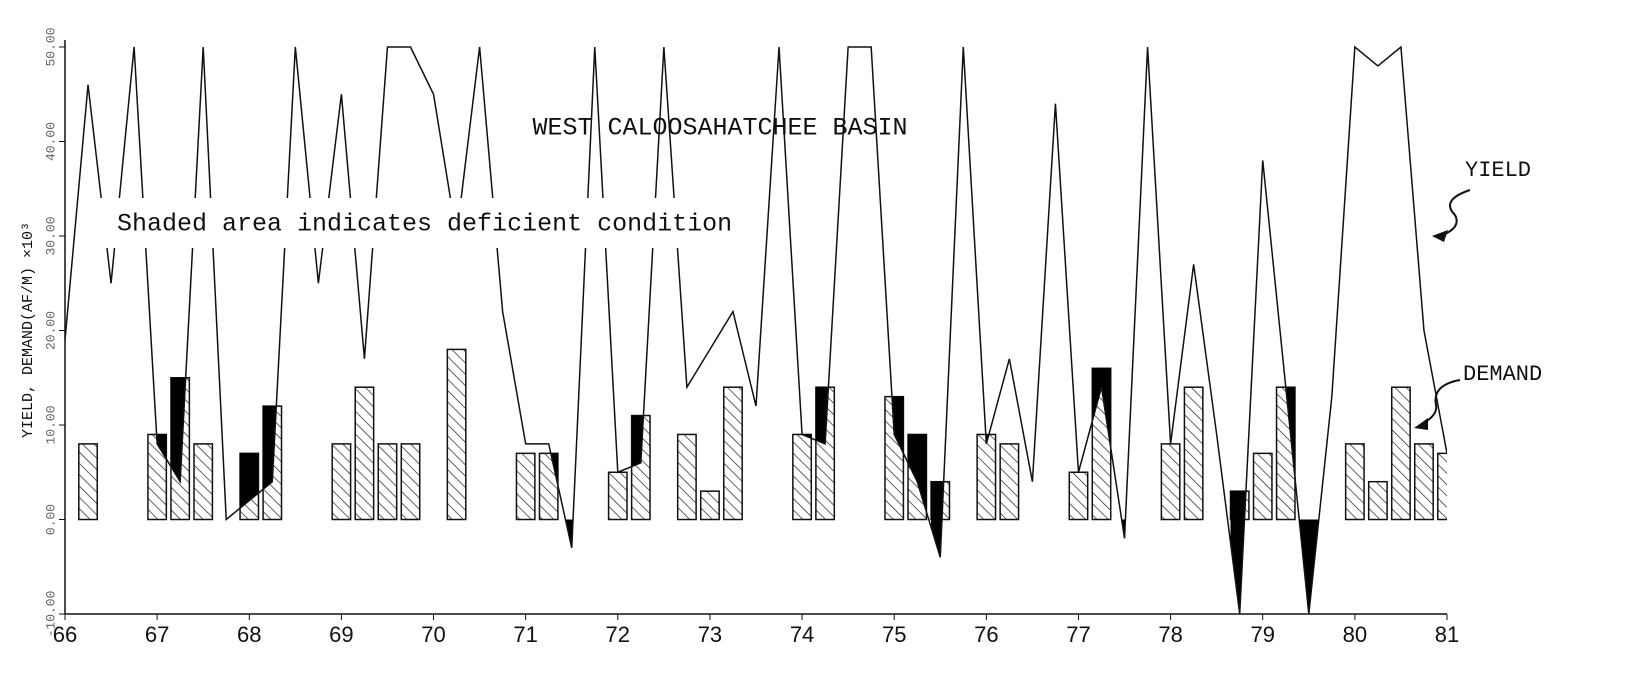 This screenshot has height=686, width=1638. What do you see at coordinates (1447, 634) in the screenshot?
I see `x-tick-label: 81` at bounding box center [1447, 634].